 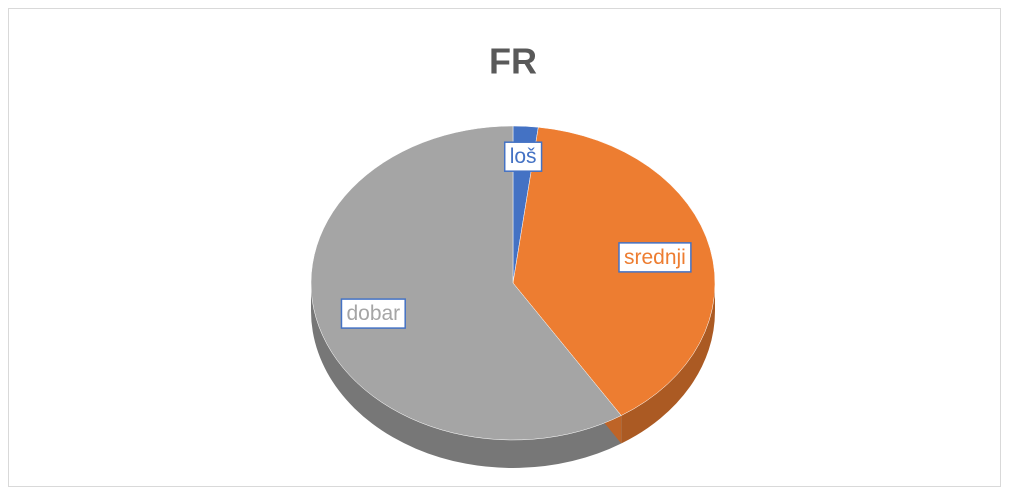 What do you see at coordinates (513, 61) in the screenshot?
I see `chart-title: FR` at bounding box center [513, 61].